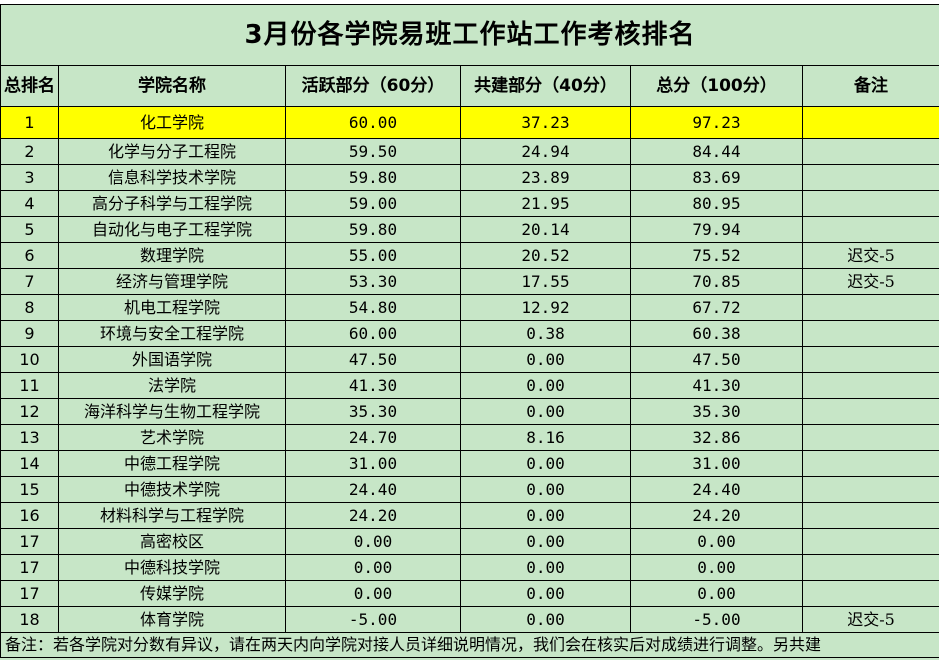 Image resolution: width=939 pixels, height=660 pixels. What do you see at coordinates (172, 281) in the screenshot?
I see `college-cell: 经济与管理学院` at bounding box center [172, 281].